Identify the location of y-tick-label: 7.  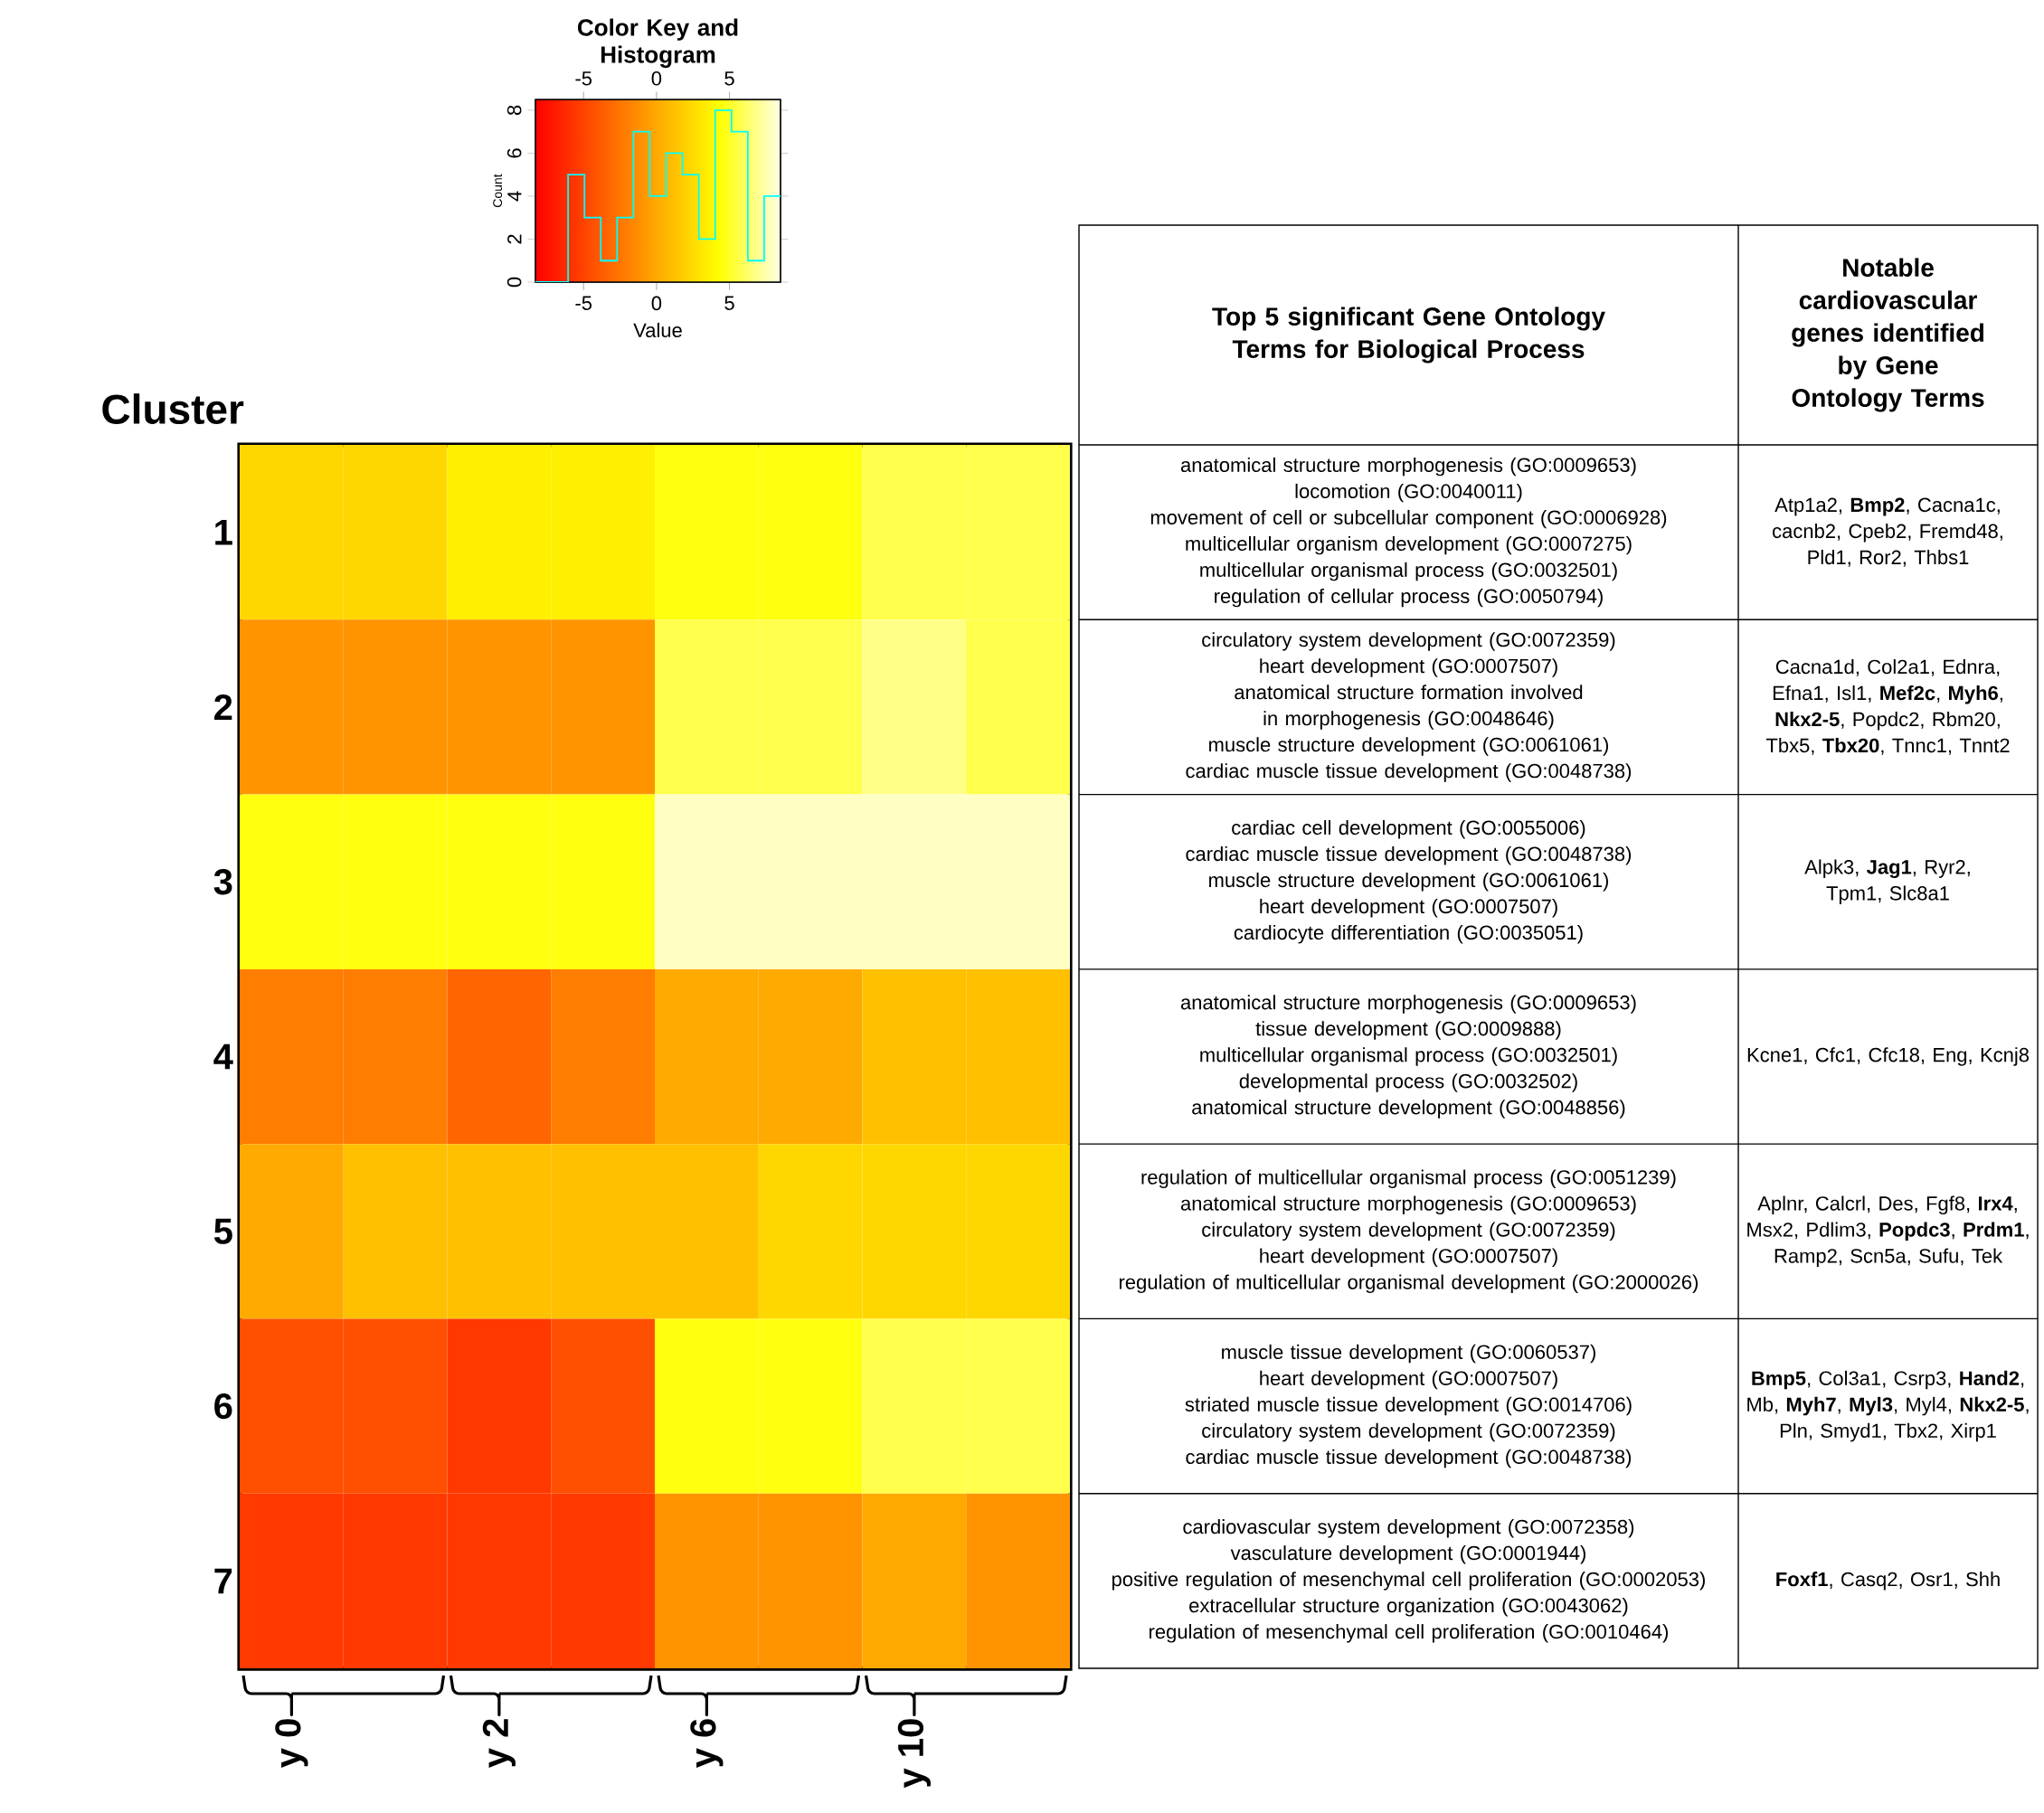
(223, 1581).